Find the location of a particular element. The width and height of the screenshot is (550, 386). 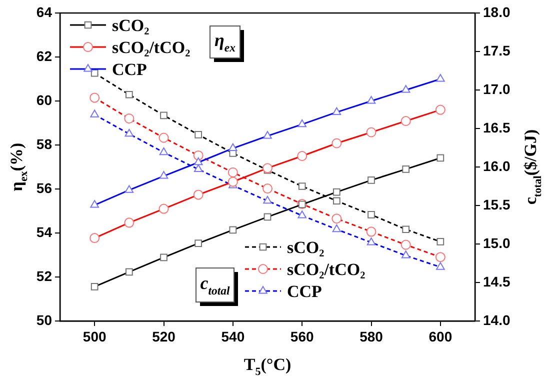

y-tick-label: 52 is located at coordinates (44, 276).